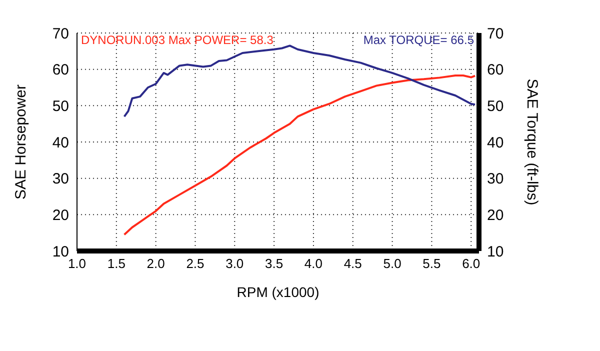 The image size is (600, 351). What do you see at coordinates (418, 40) in the screenshot?
I see `annotation: Max TORQUE= 66.5` at bounding box center [418, 40].